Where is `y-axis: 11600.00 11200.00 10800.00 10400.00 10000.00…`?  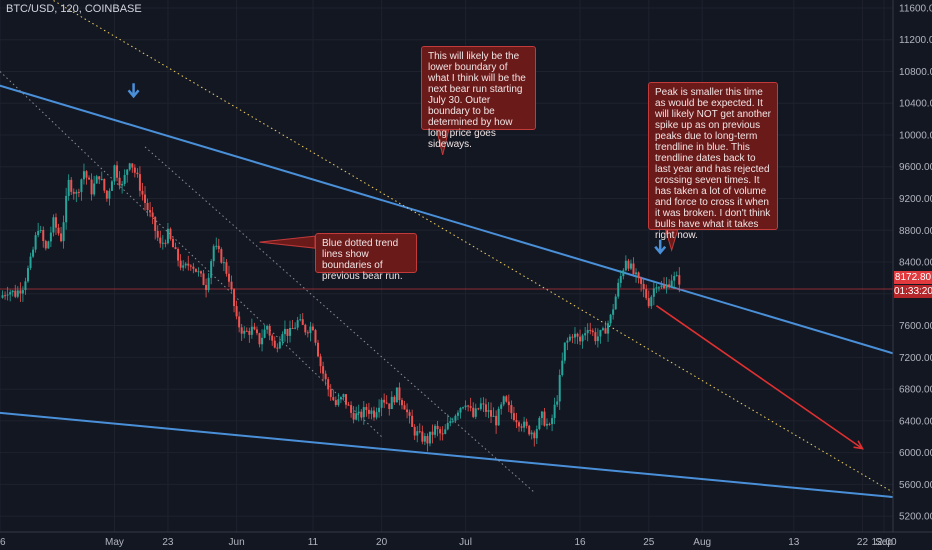
y-axis: 11600.00 11200.00 10800.00 10400.00 10000.00… is located at coordinates (915, 262).